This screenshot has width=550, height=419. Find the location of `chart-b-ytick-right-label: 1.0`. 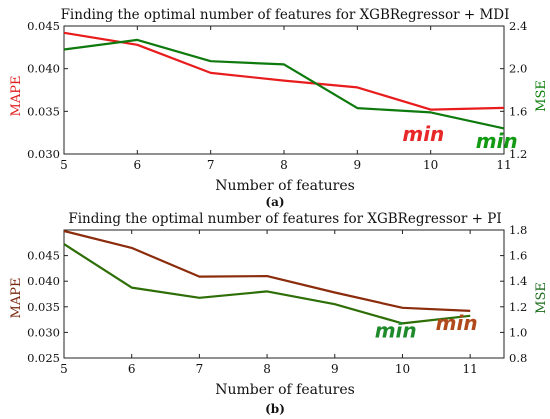

chart-b-ytick-right-label: 1.0 is located at coordinates (518, 332).